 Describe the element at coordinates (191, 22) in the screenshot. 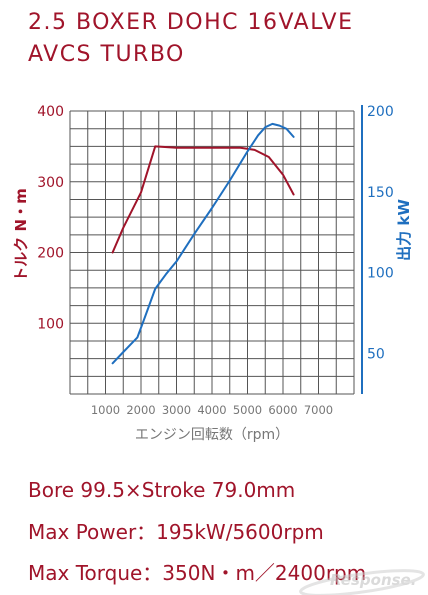

I see `chart-title-line1: 2.5 BOXER DOHC 16VALVE` at that location.